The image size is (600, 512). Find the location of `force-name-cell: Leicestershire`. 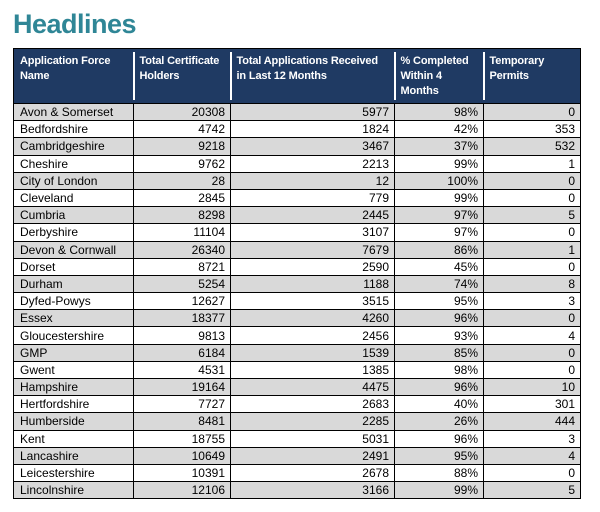

force-name-cell: Leicestershire is located at coordinates (73, 473).